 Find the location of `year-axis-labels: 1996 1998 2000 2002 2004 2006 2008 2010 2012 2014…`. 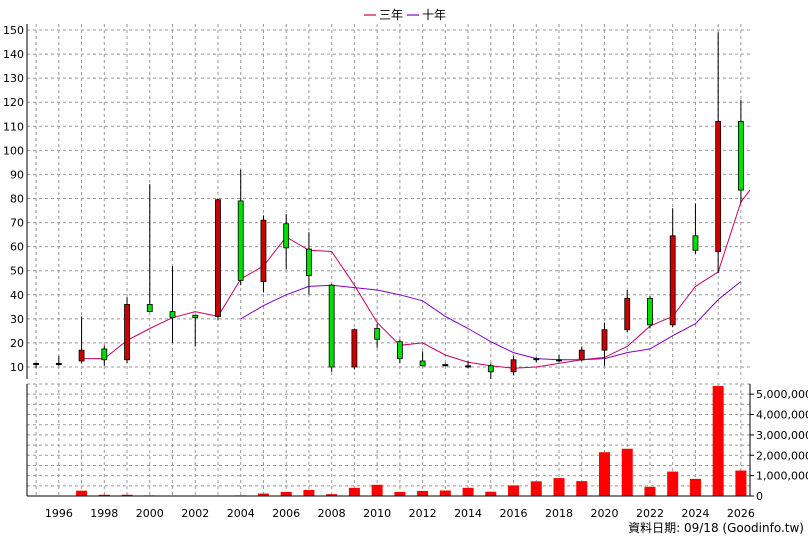

year-axis-labels: 1996 1998 2000 2002 2004 2006 2008 2010 2012 2014… is located at coordinates (400, 513).